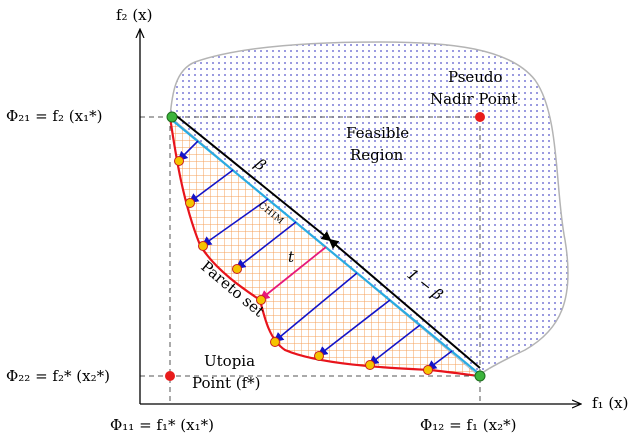 The width and height of the screenshot is (636, 441). Describe the element at coordinates (480, 376) in the screenshot. I see `anchor-point-bottom` at that location.